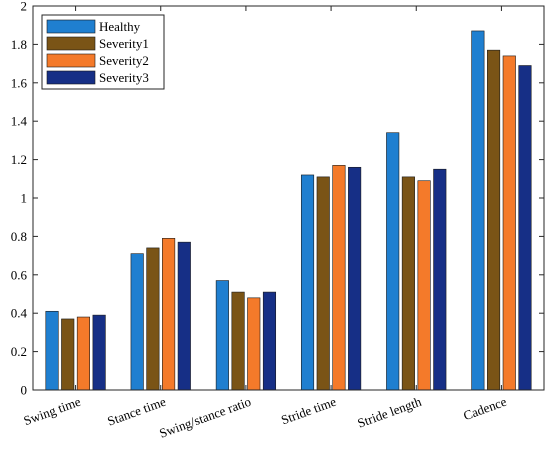 The image size is (550, 471). I want to click on x-tick-label: Stance time, so click(136, 411).